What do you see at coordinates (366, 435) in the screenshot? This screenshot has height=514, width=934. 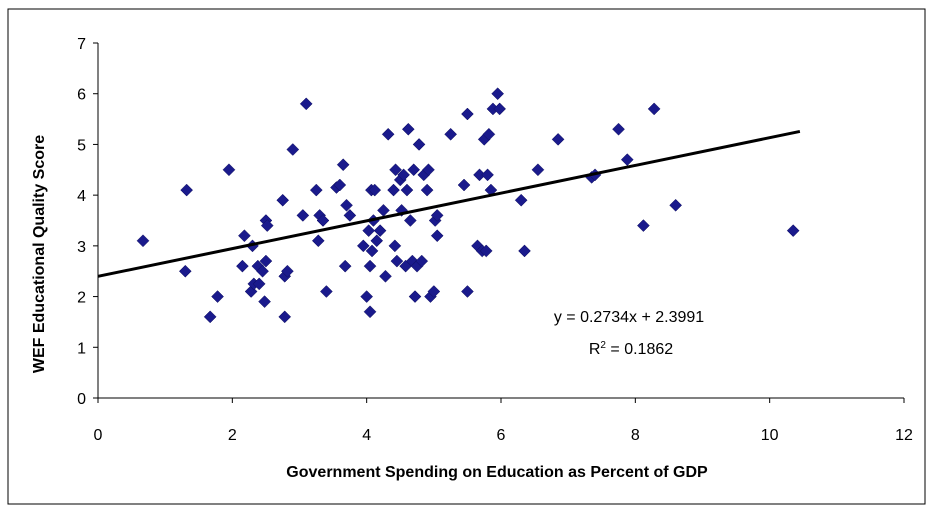 I see `x-tick-label: 4` at bounding box center [366, 435].